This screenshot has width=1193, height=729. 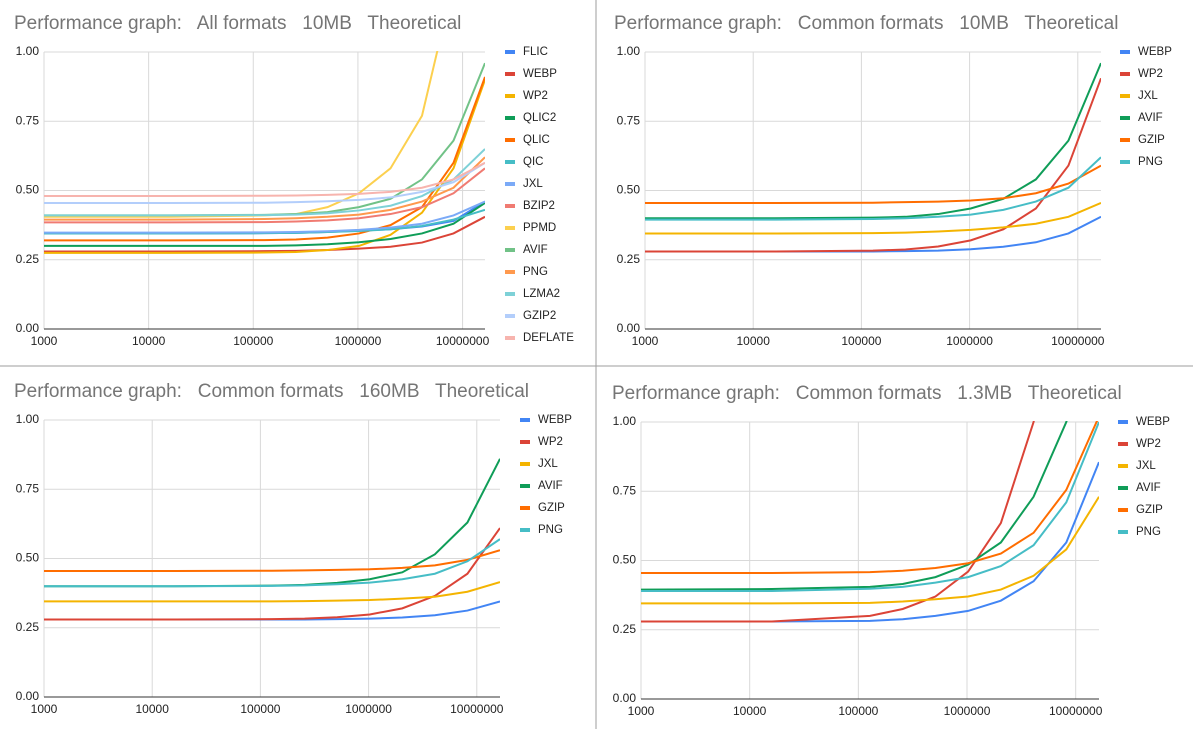 I want to click on legend-label: QLIC, so click(x=536, y=140).